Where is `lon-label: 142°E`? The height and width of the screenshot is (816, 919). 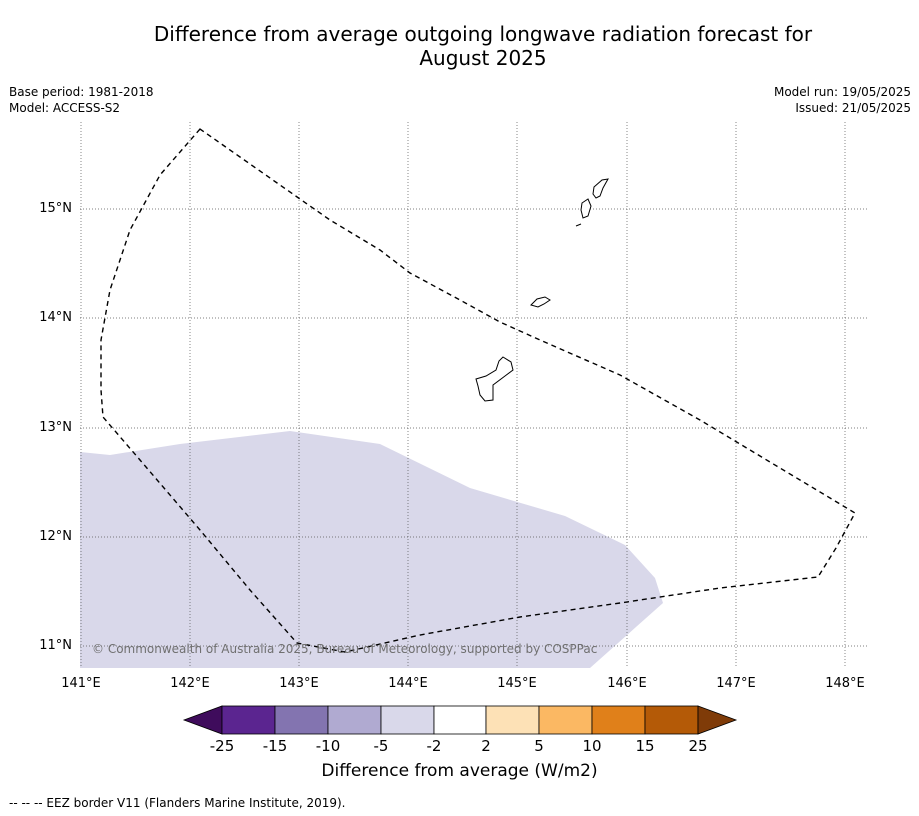
lon-label: 142°E is located at coordinates (190, 683).